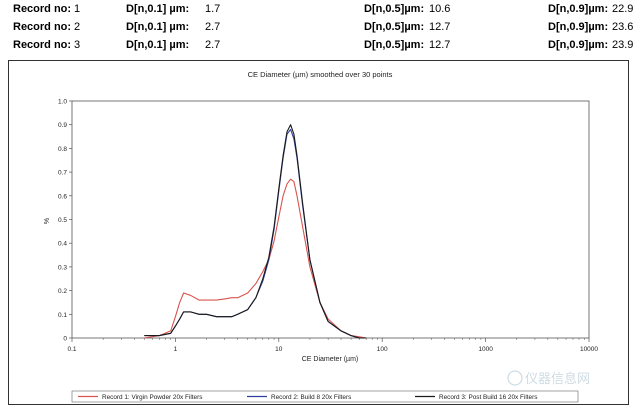 The height and width of the screenshot is (409, 638). What do you see at coordinates (382, 349) in the screenshot?
I see `x-tick-label: 100` at bounding box center [382, 349].